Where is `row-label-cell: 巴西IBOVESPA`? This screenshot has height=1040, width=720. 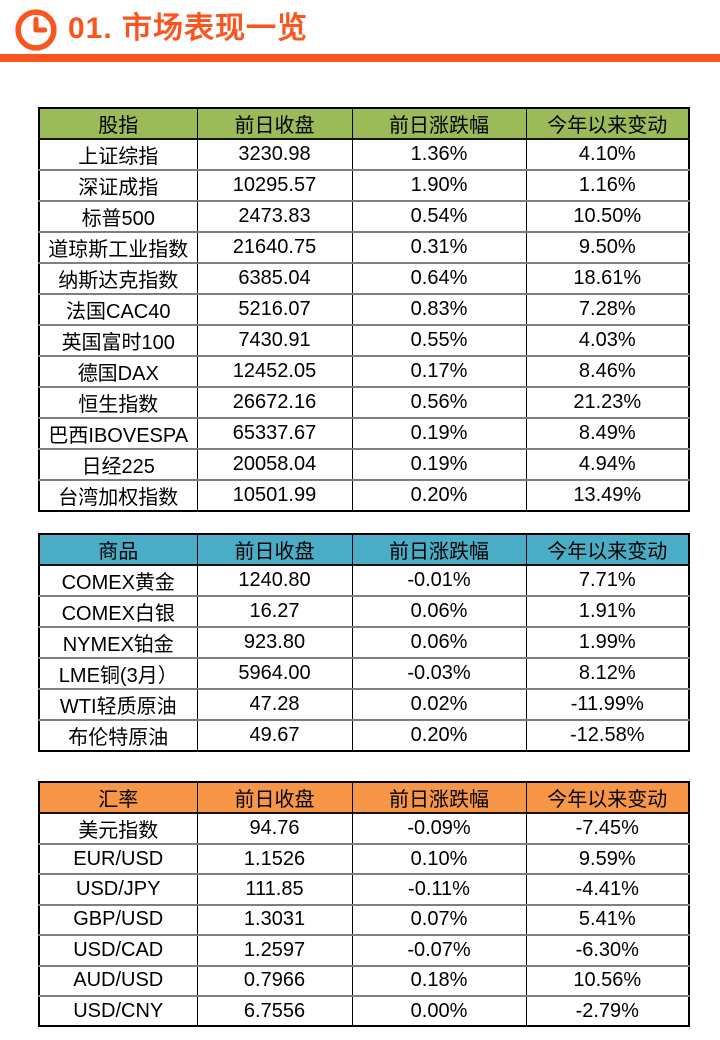 row-label-cell: 巴西IBOVESPA is located at coordinates (118, 433).